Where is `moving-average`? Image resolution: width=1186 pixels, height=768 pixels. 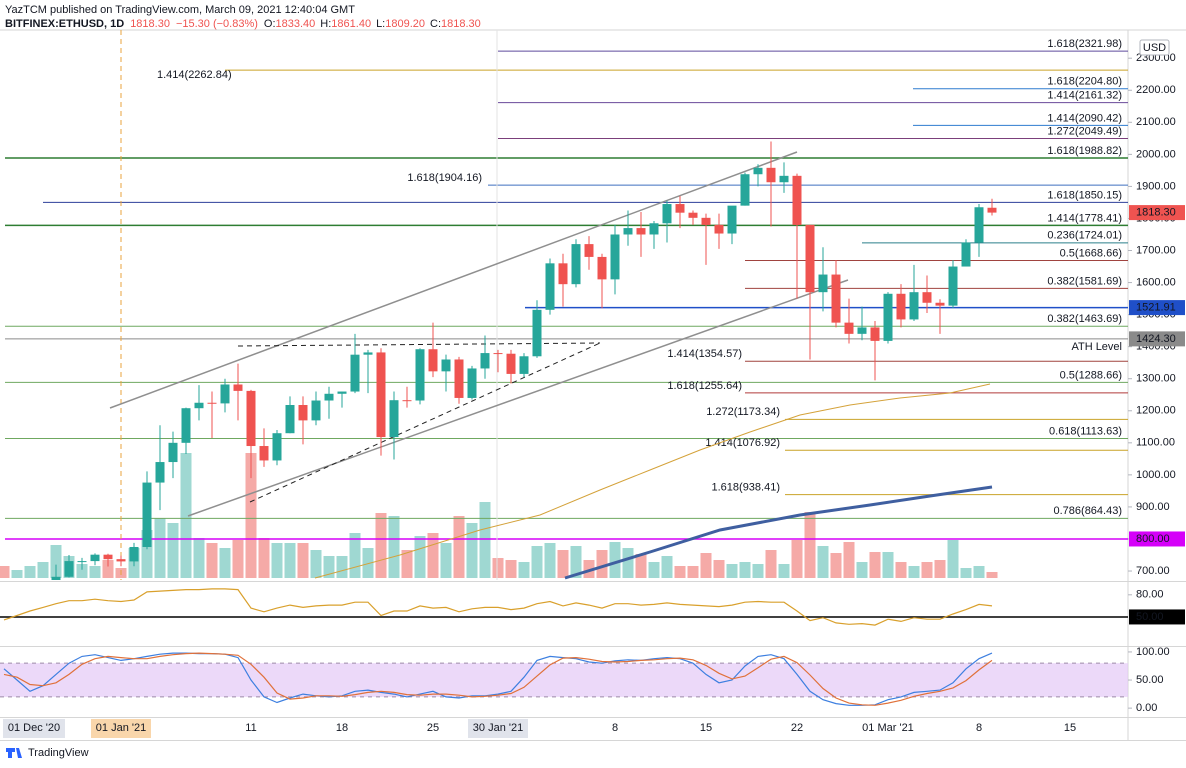
moving-average is located at coordinates (652, 481).